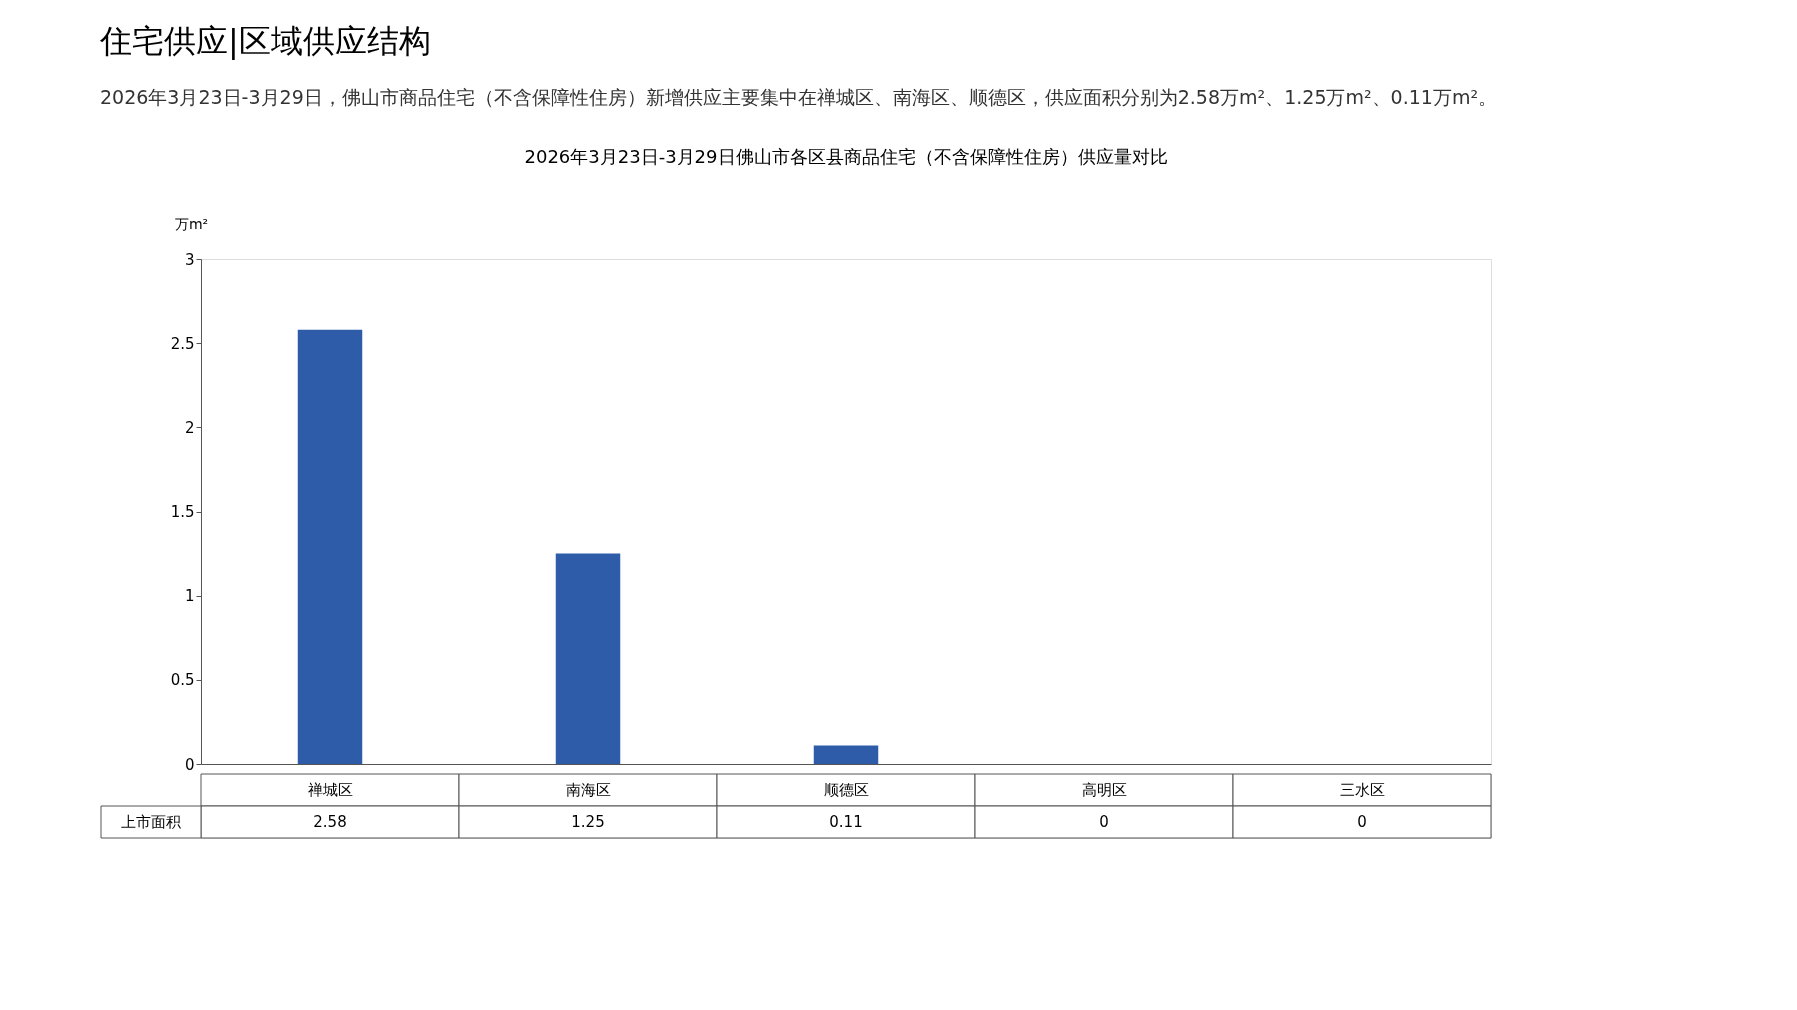  Describe the element at coordinates (588, 790) in the screenshot. I see `x-tick-label: 南海区` at that location.